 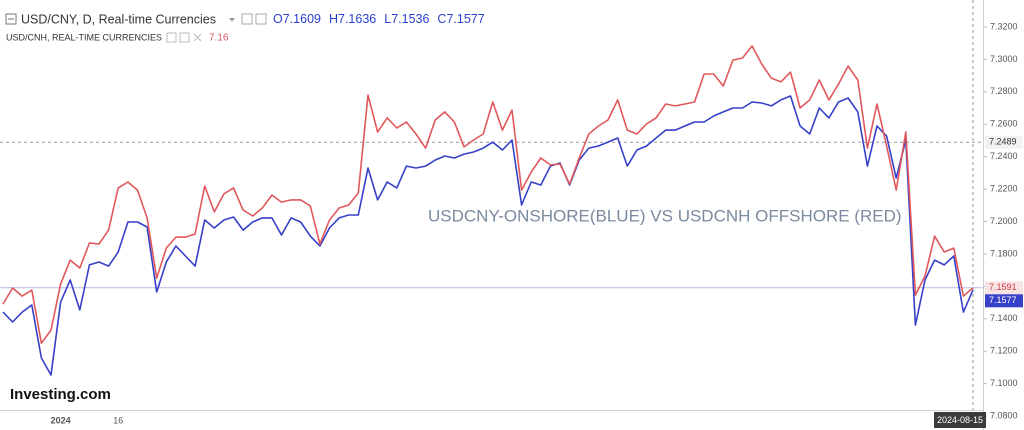 What do you see at coordinates (84, 37) in the screenshot?
I see `subtitle: USD/CNH, REAL-TIME CURRENCIES` at bounding box center [84, 37].